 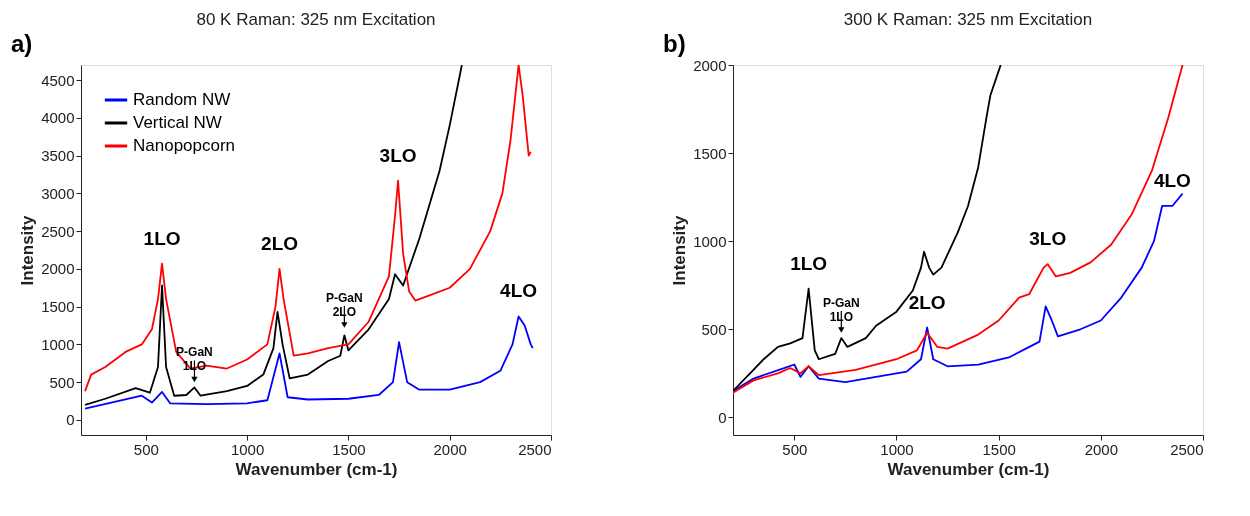 What do you see at coordinates (58, 231) in the screenshot?
I see `y-tick-label: 2500` at bounding box center [58, 231].